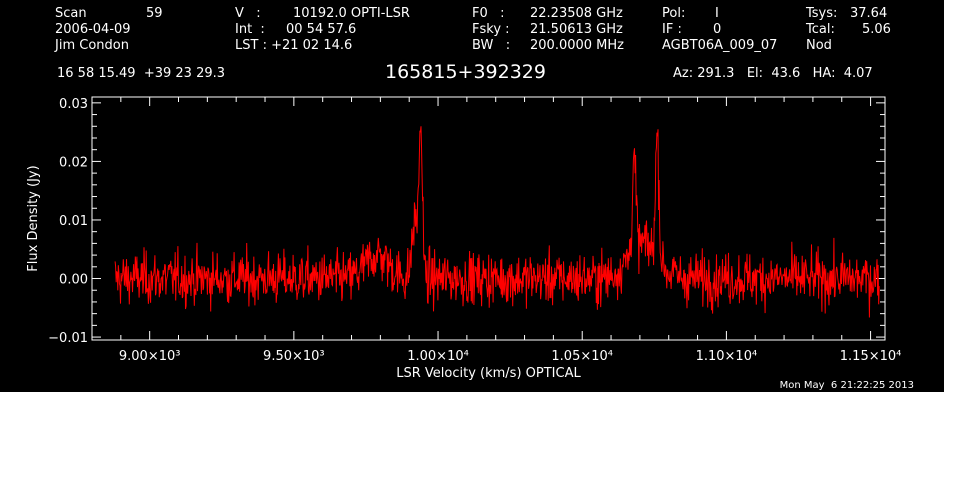 The width and height of the screenshot is (962, 490). What do you see at coordinates (351, 13) in the screenshot?
I see `velocity-value: 10192.0 OPTI-LSR` at bounding box center [351, 13].